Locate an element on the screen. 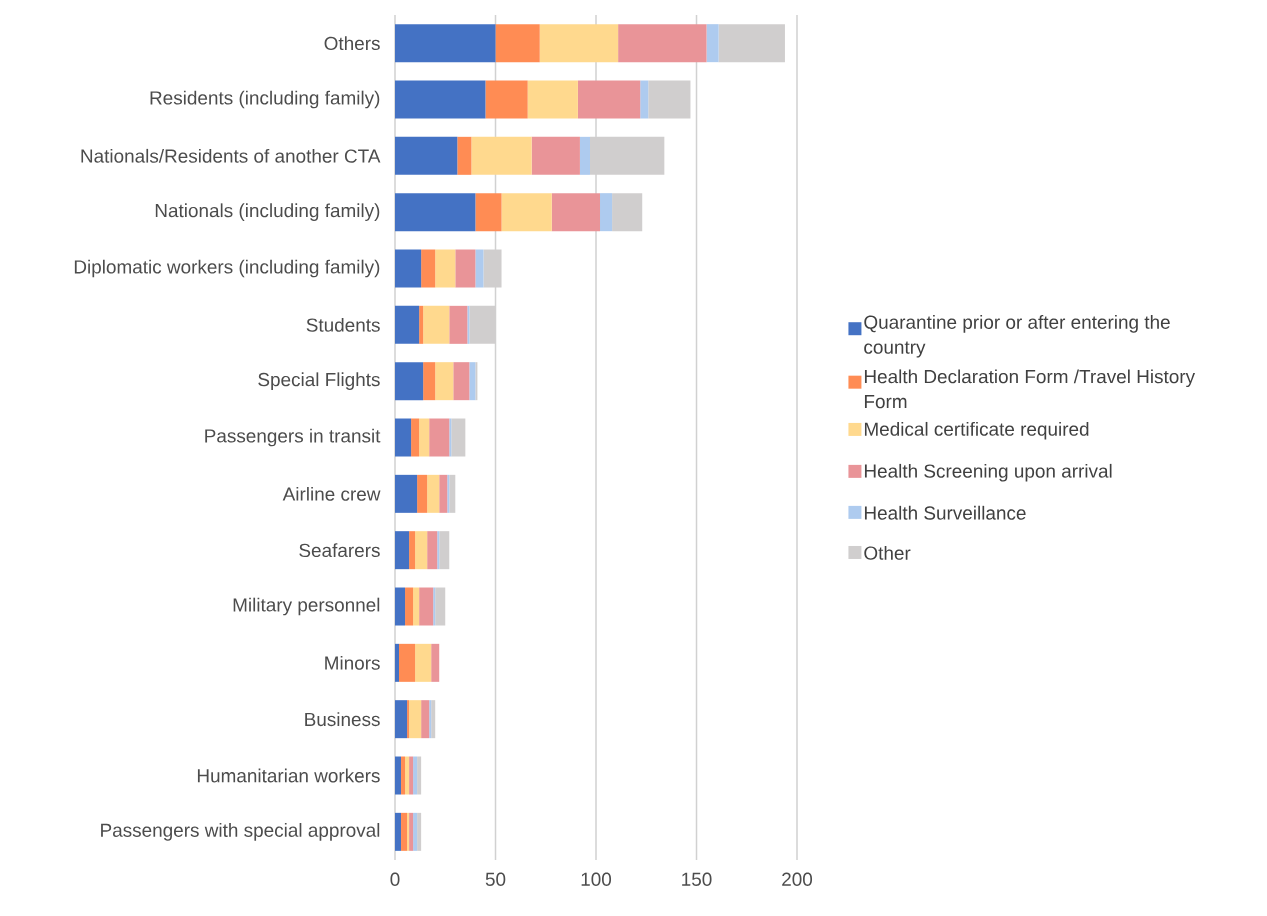  legend-label: Health Declaration Form /Travel History Form is located at coordinates (1030, 389).